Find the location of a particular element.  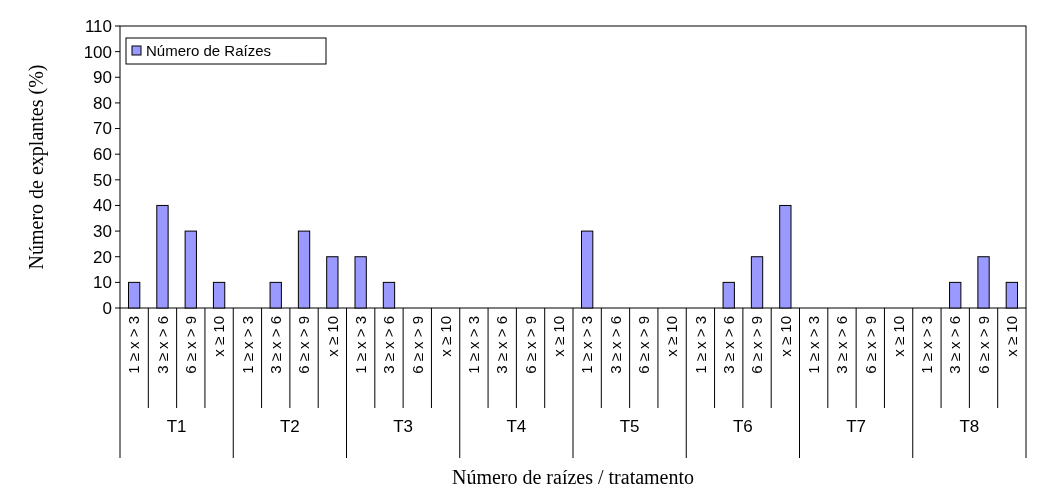

text: T7 is located at coordinates (856, 426).